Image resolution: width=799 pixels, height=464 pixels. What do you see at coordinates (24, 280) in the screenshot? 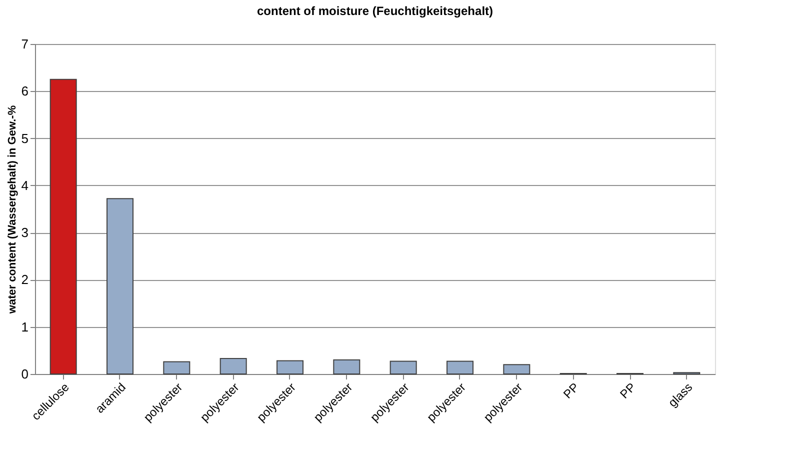
I see `y-tick-label: 2` at bounding box center [24, 280].